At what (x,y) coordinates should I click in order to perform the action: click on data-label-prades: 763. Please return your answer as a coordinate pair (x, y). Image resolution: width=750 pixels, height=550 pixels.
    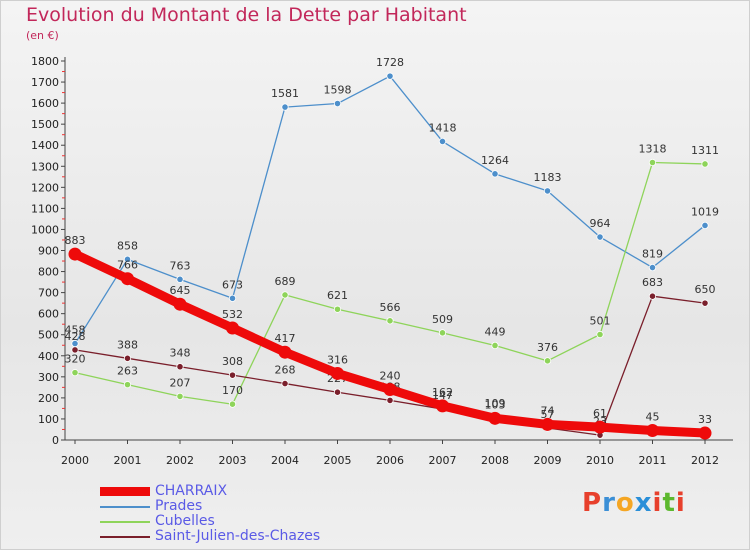
    Looking at the image, I should click on (180, 265).